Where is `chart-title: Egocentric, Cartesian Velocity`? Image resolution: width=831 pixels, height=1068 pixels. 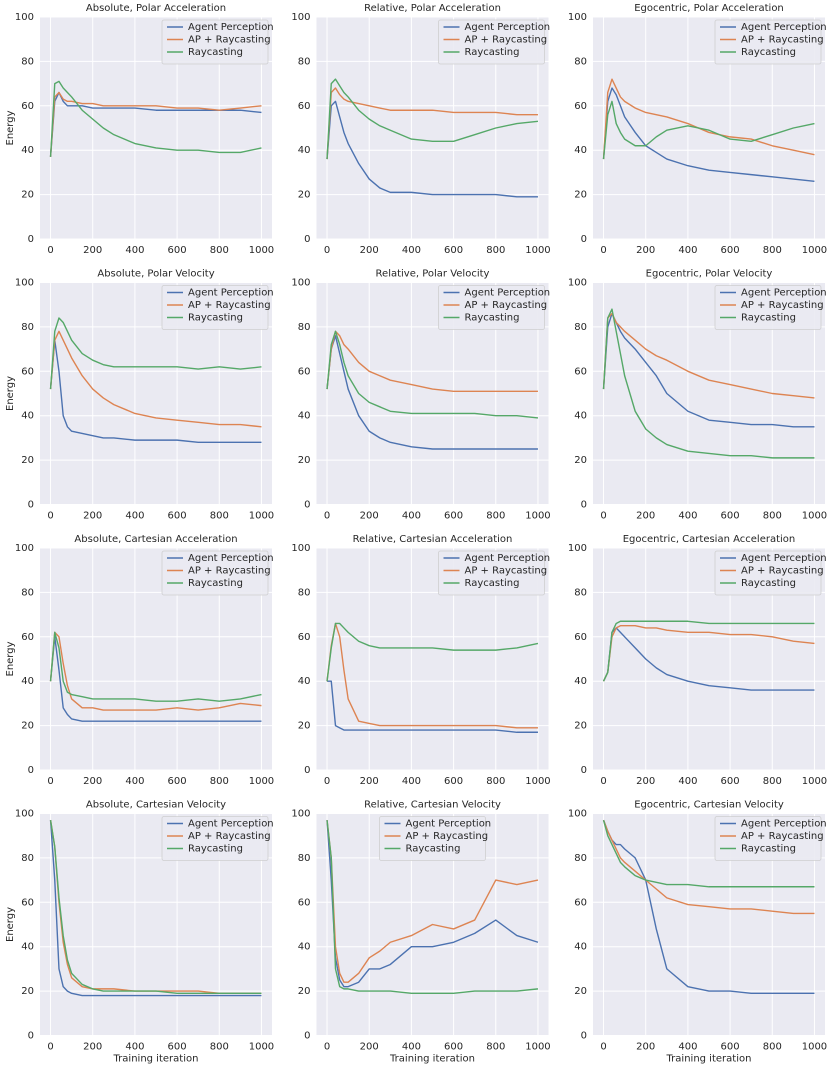
chart-title: Egocentric, Cartesian Velocity is located at coordinates (709, 805).